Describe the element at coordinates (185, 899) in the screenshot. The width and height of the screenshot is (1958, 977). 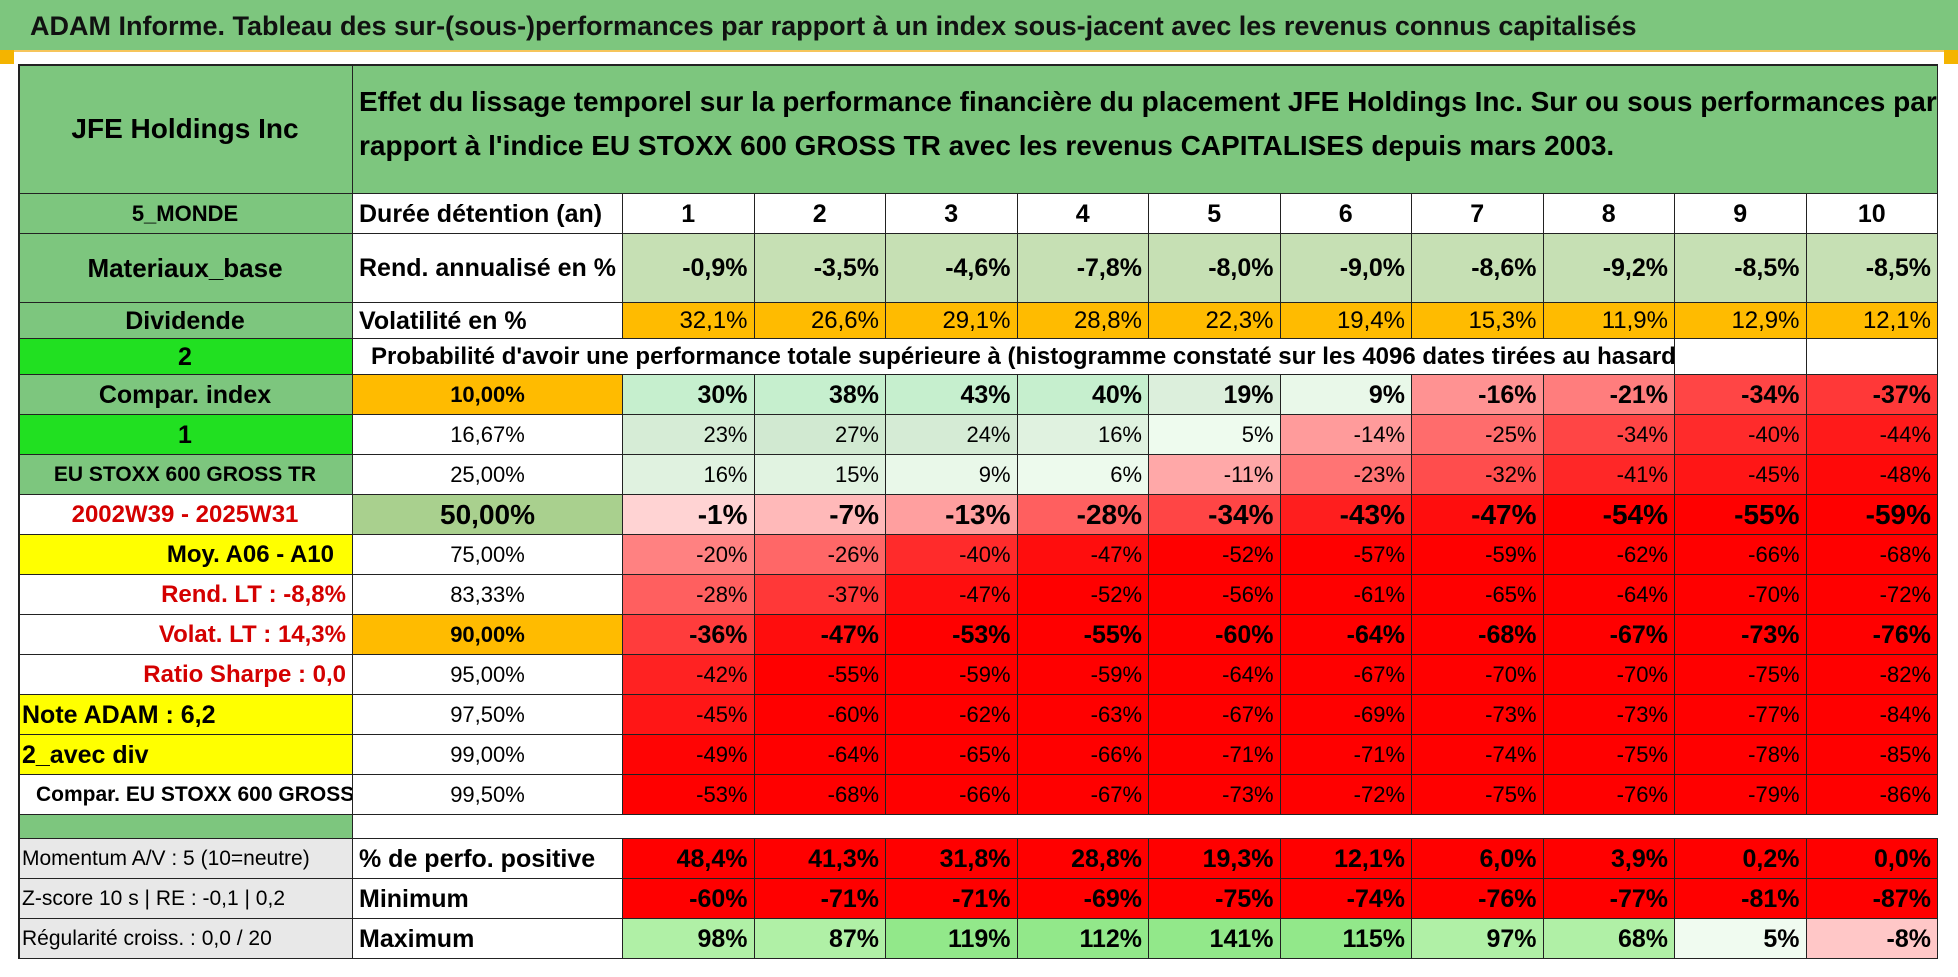
I see `zscore-label: Z-score 10 s | RE : -0,1 | 0,2` at that location.